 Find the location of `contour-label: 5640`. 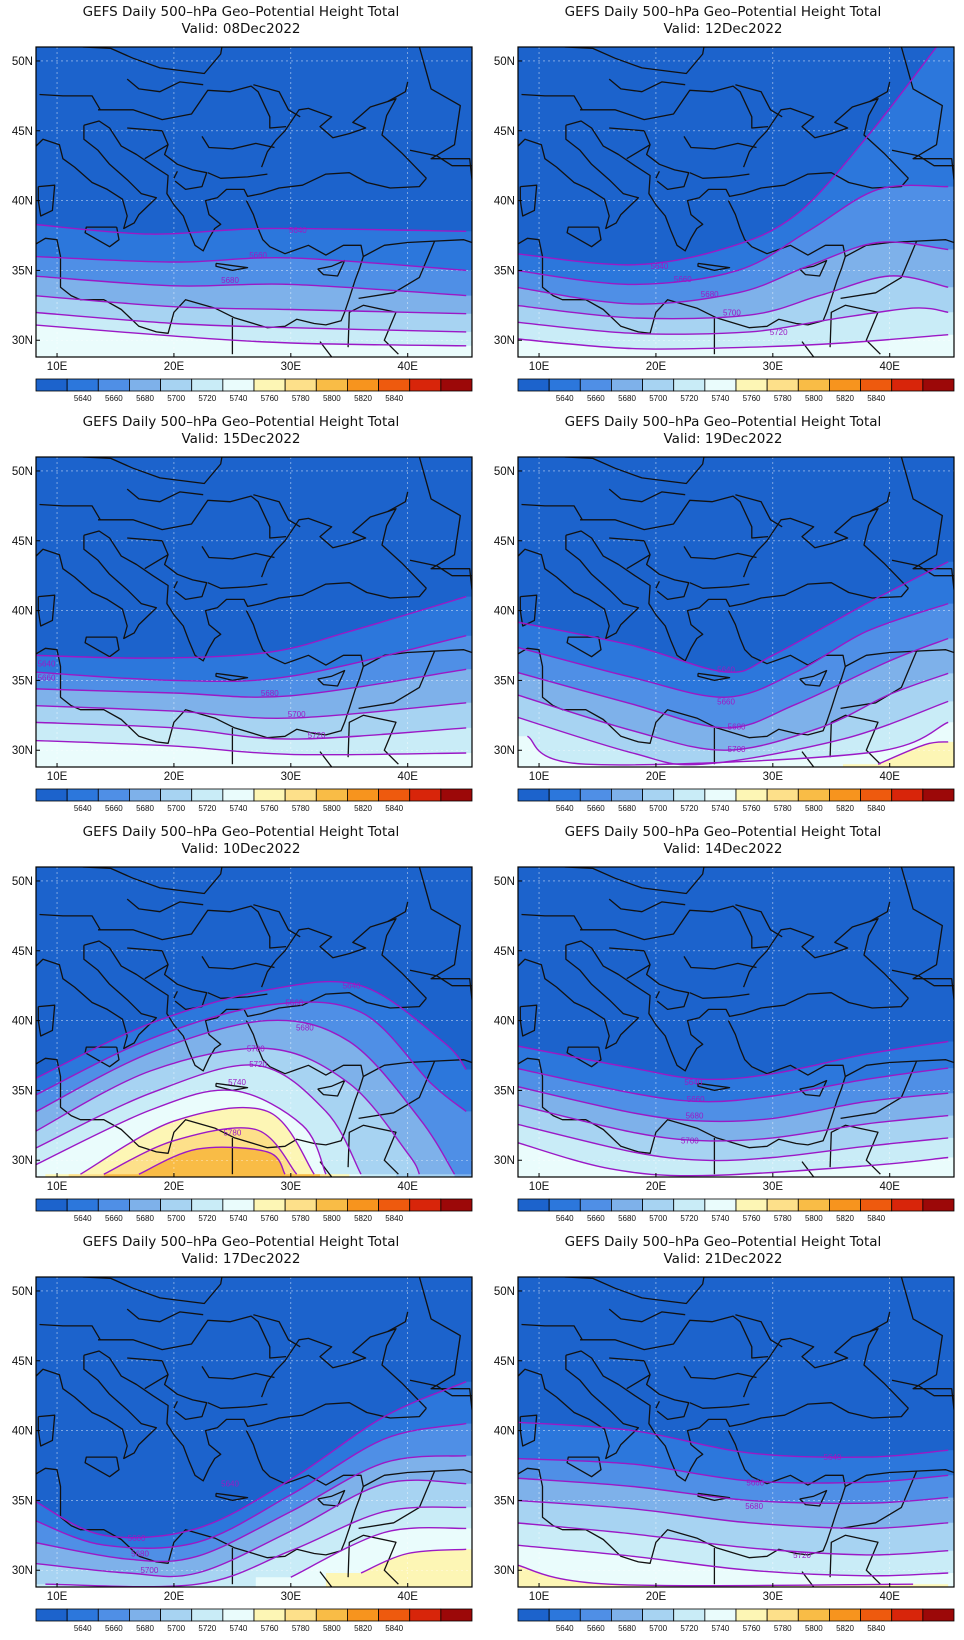

contour-label: 5640 is located at coordinates (47, 664).